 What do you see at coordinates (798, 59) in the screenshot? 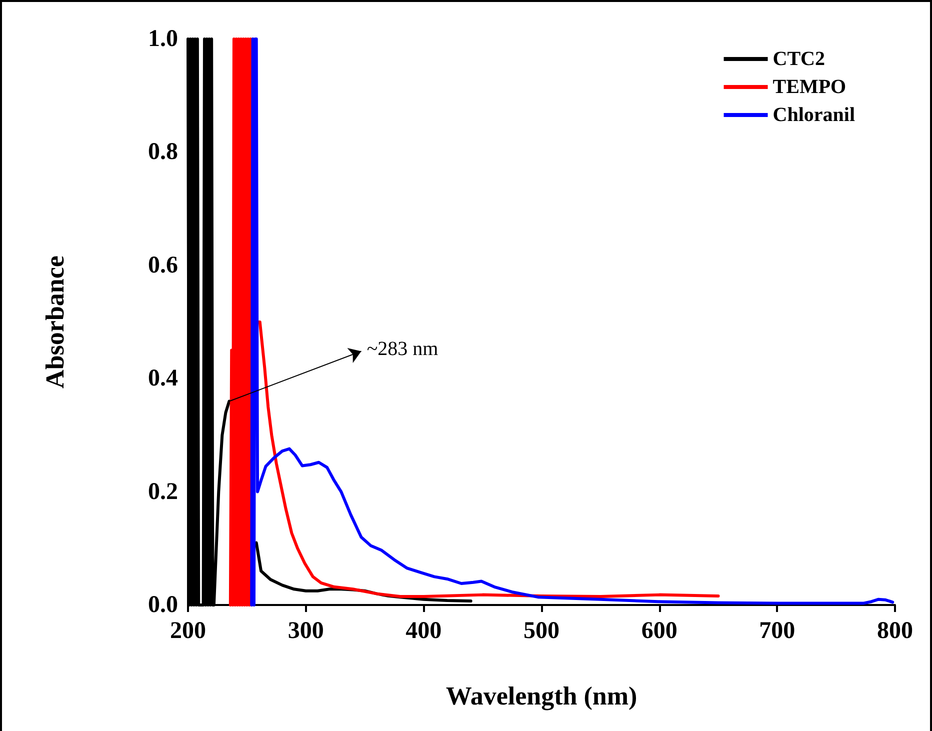
I see `legend-label: CTC2` at bounding box center [798, 59].